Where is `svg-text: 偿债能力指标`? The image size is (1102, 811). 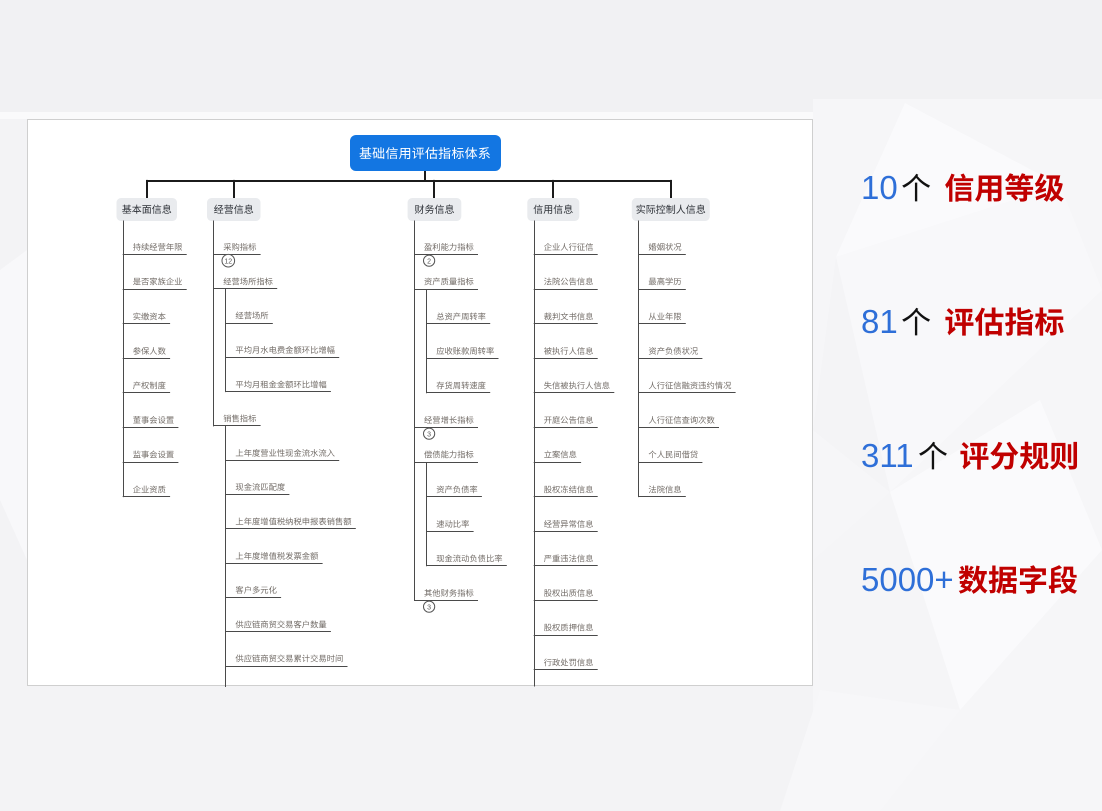
svg-text: 偿债能力指标 is located at coordinates (449, 455).